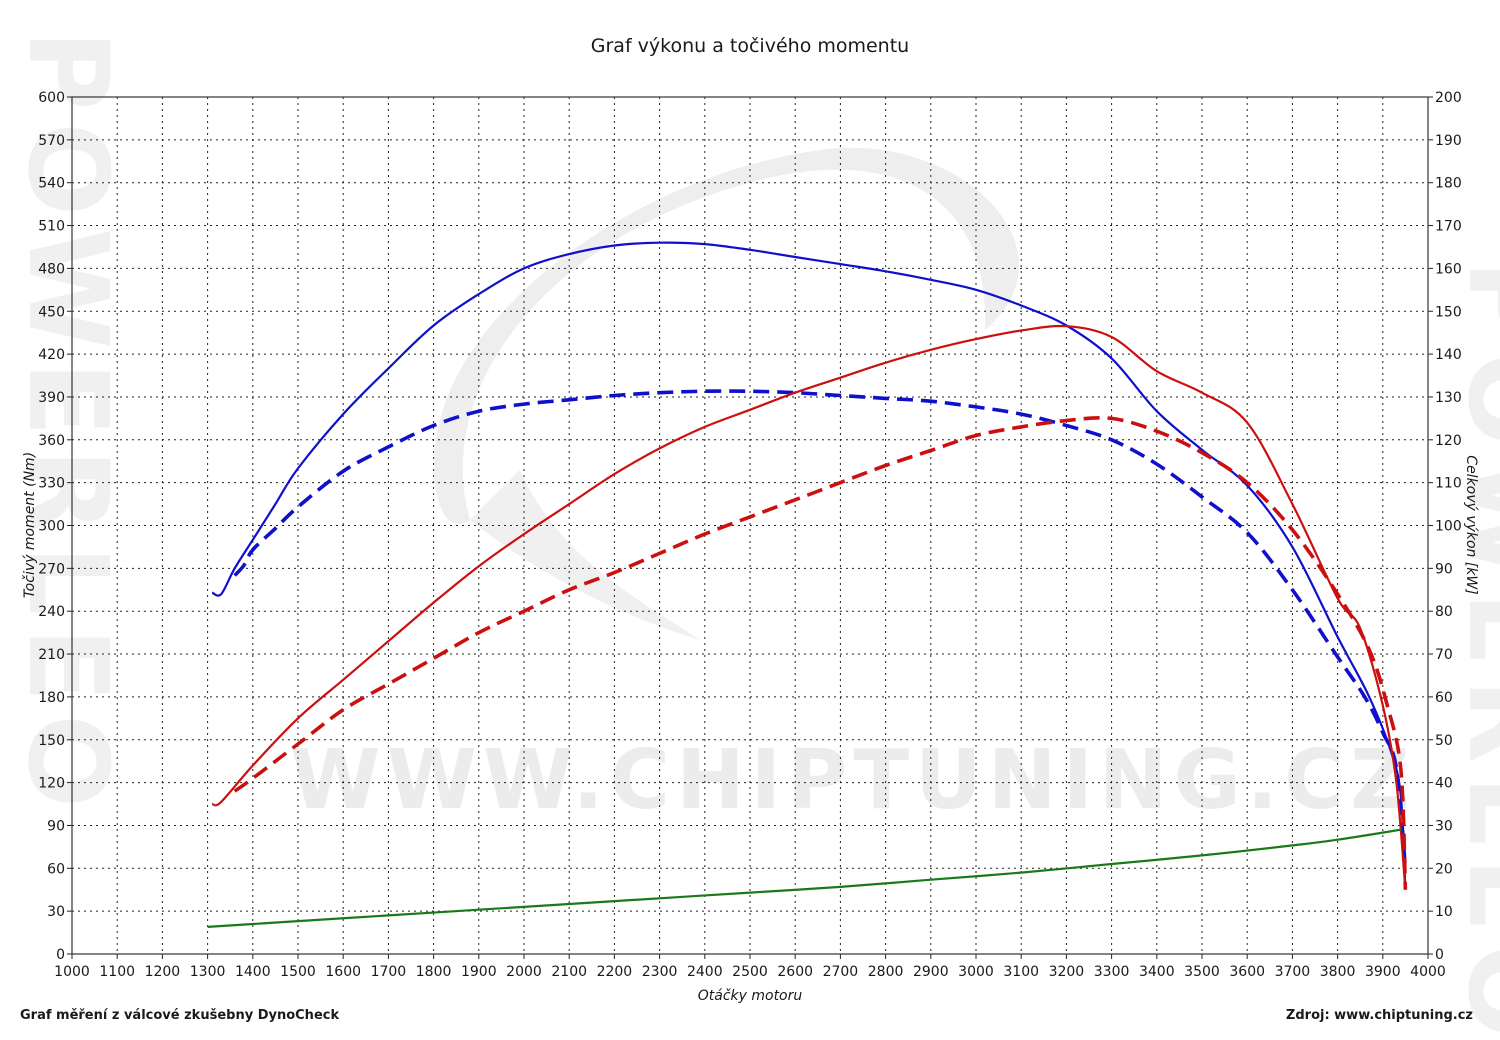 The image size is (1500, 1040). I want to click on x-tick-label: 3300, so click(1112, 972).